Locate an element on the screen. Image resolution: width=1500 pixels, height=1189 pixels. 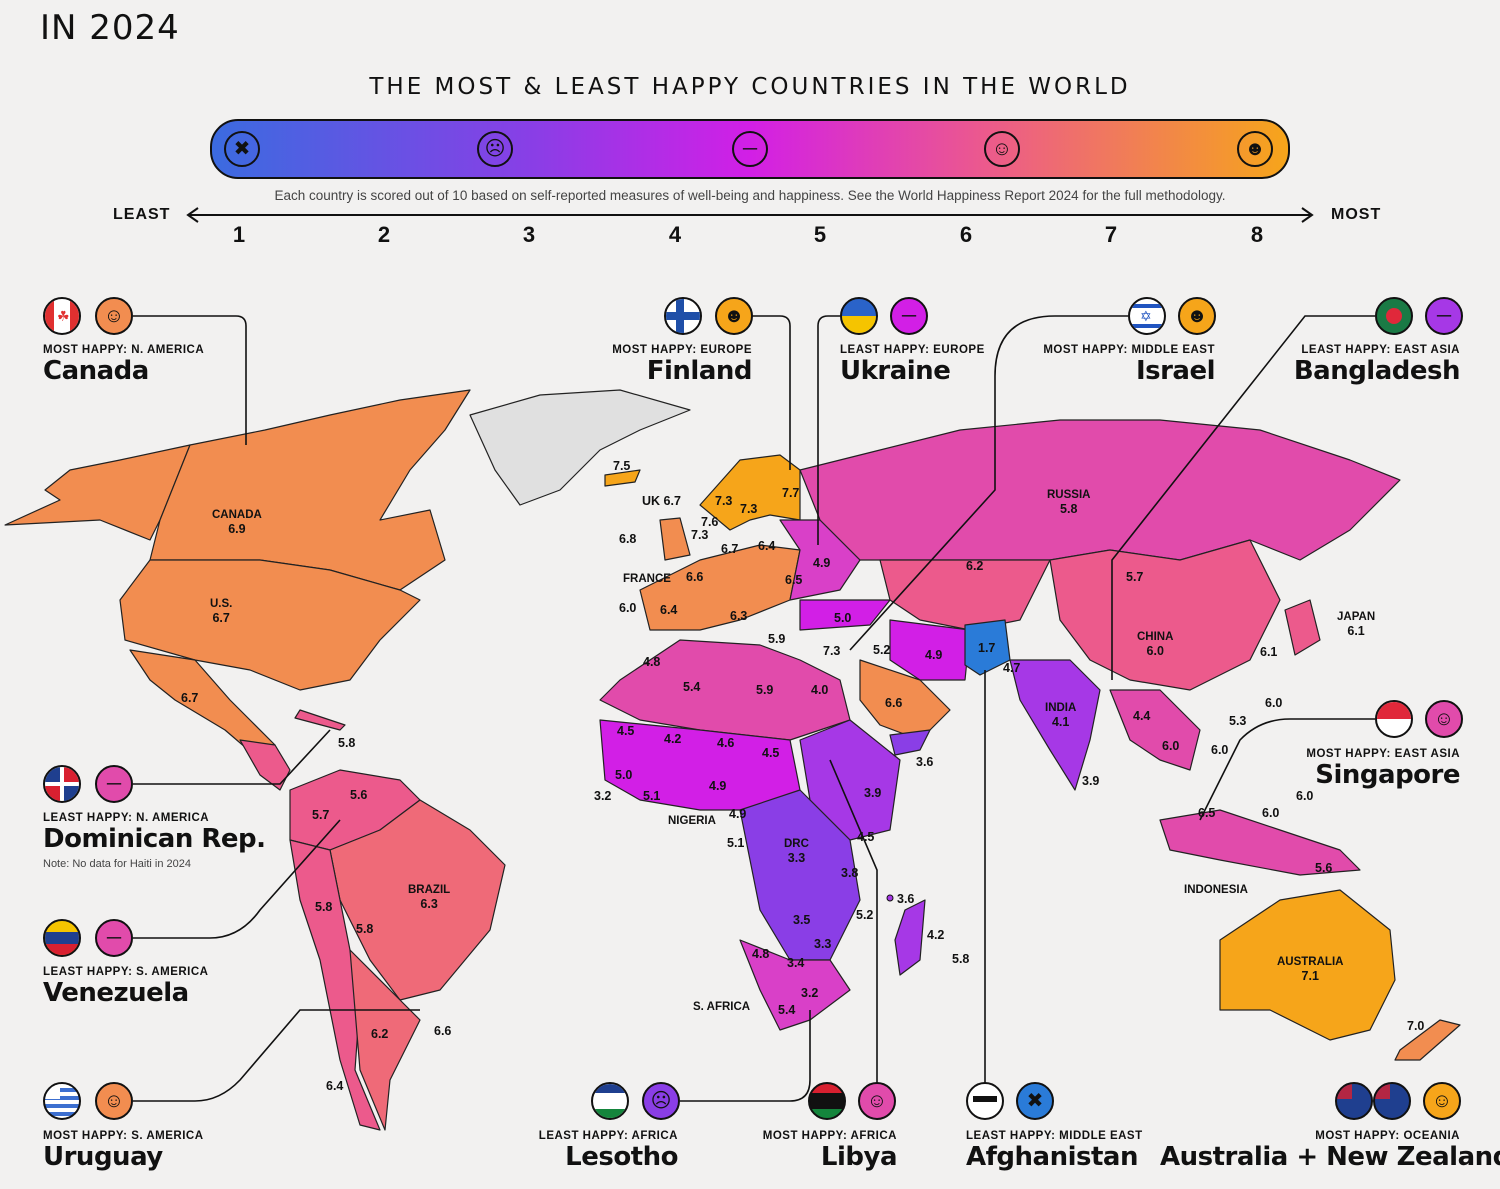
scale-tick: 6 is located at coordinates (966, 234).